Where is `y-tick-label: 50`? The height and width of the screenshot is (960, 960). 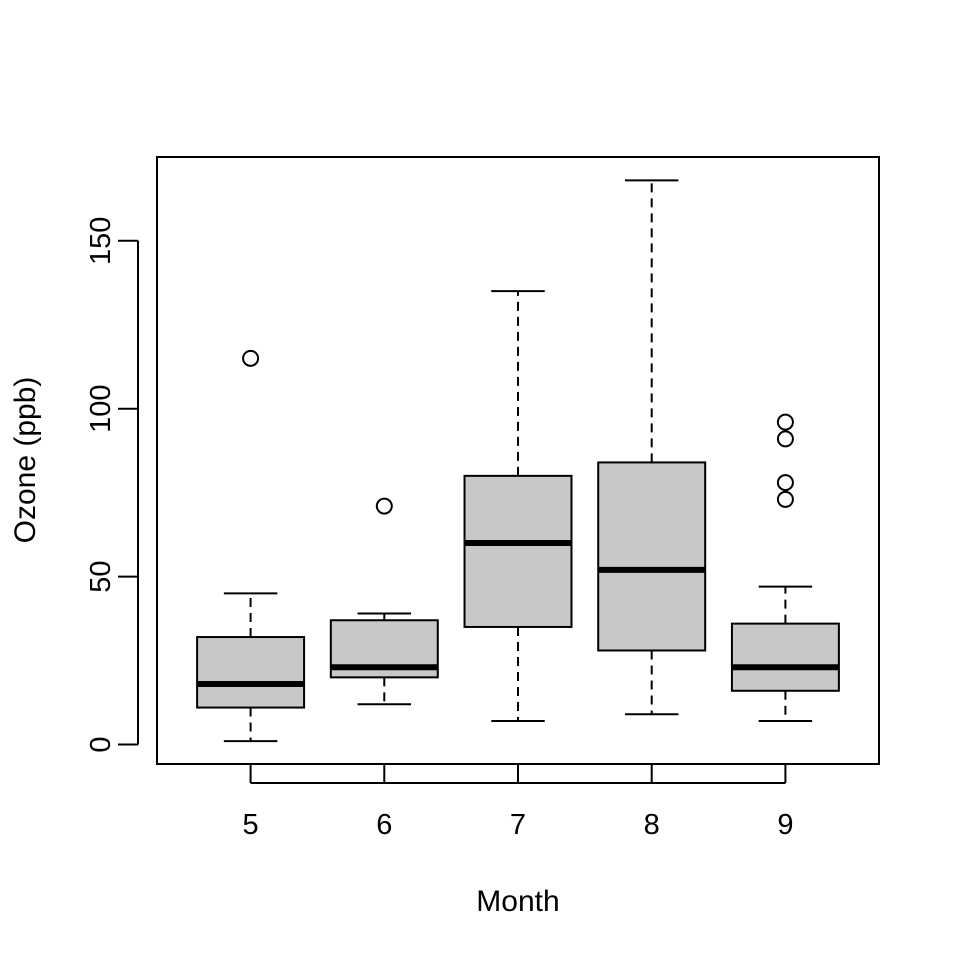 y-tick-label: 50 is located at coordinates (101, 576).